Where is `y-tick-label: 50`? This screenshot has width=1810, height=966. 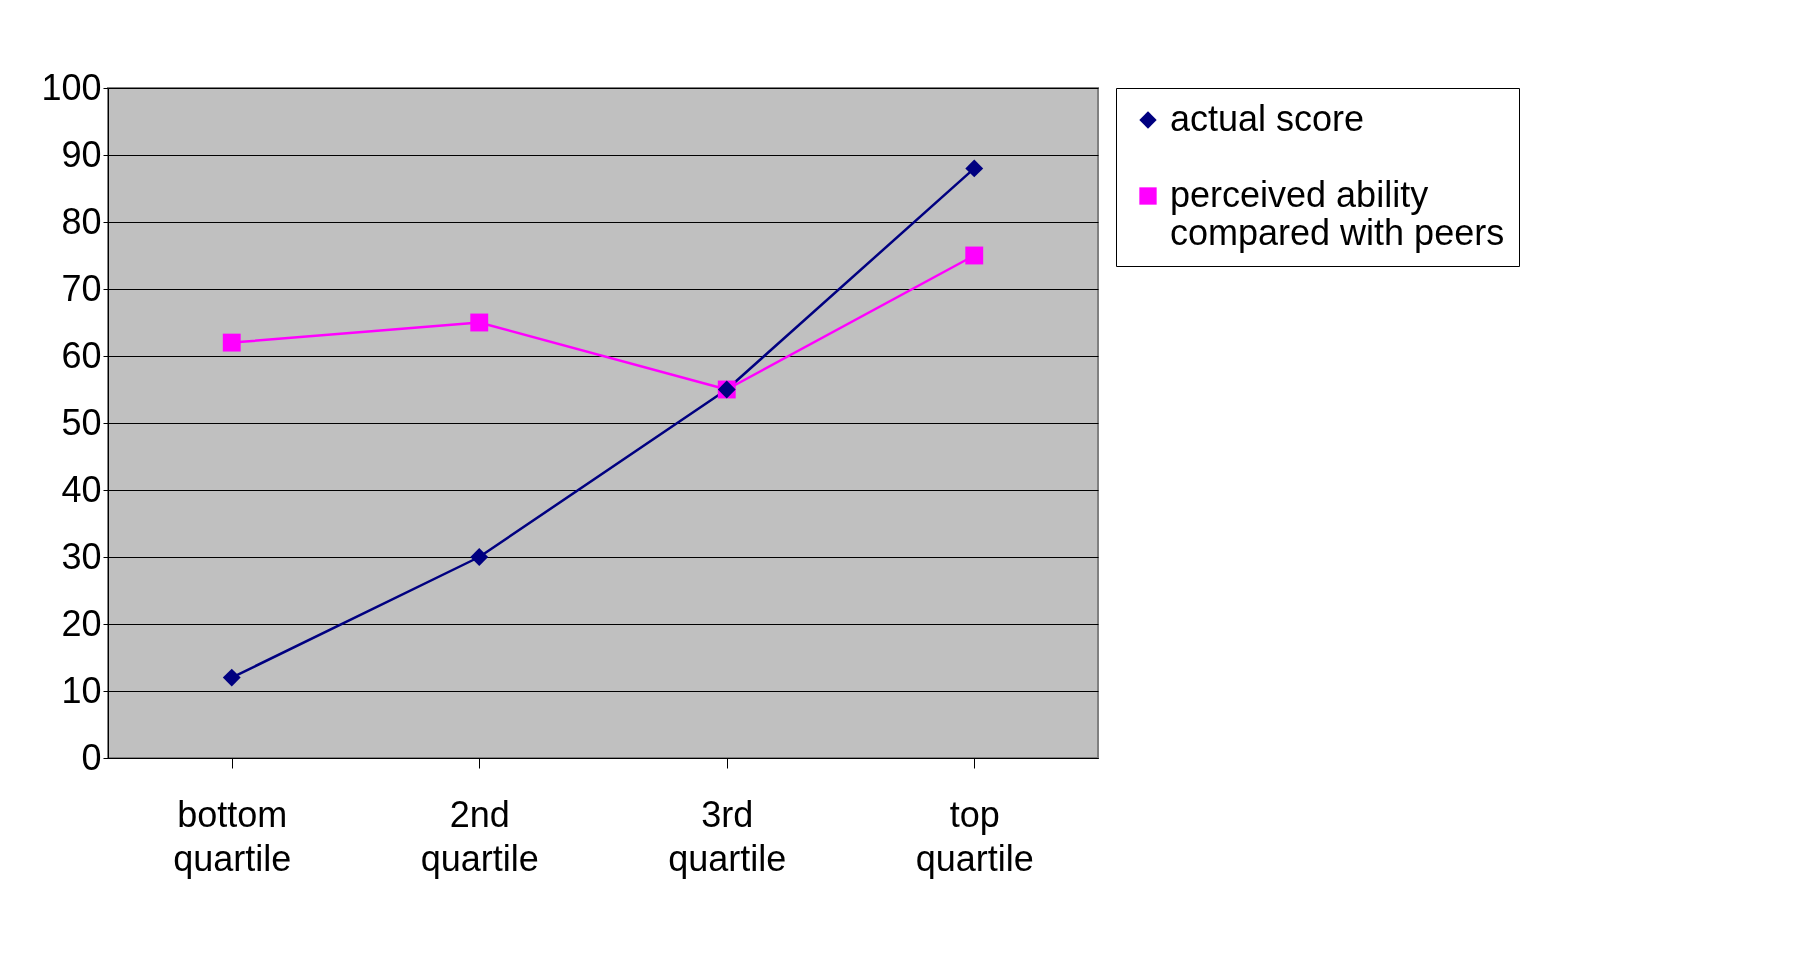 y-tick-label: 50 is located at coordinates (81, 422).